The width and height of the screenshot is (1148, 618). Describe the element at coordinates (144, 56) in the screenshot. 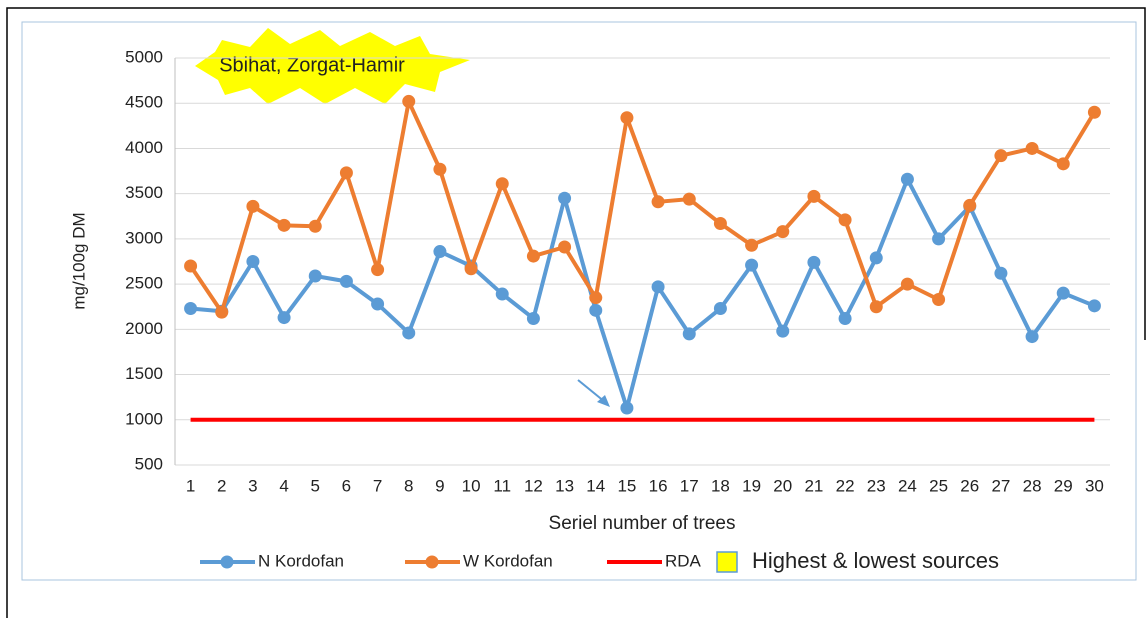

I see `y-tick-label: 5000` at that location.